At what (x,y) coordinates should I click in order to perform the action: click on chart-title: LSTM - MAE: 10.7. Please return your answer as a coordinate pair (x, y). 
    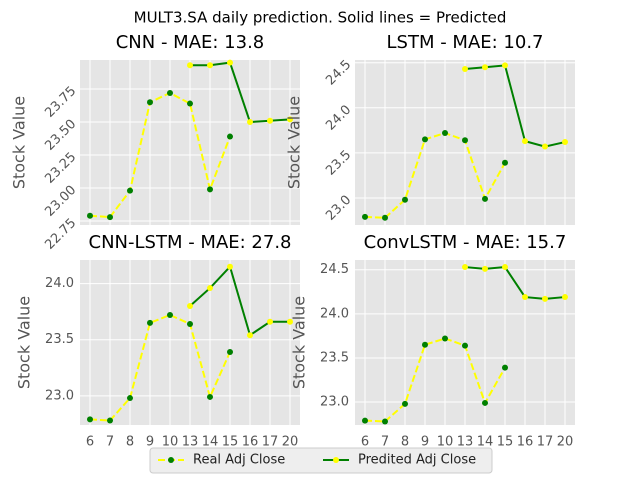
    Looking at the image, I should click on (465, 42).